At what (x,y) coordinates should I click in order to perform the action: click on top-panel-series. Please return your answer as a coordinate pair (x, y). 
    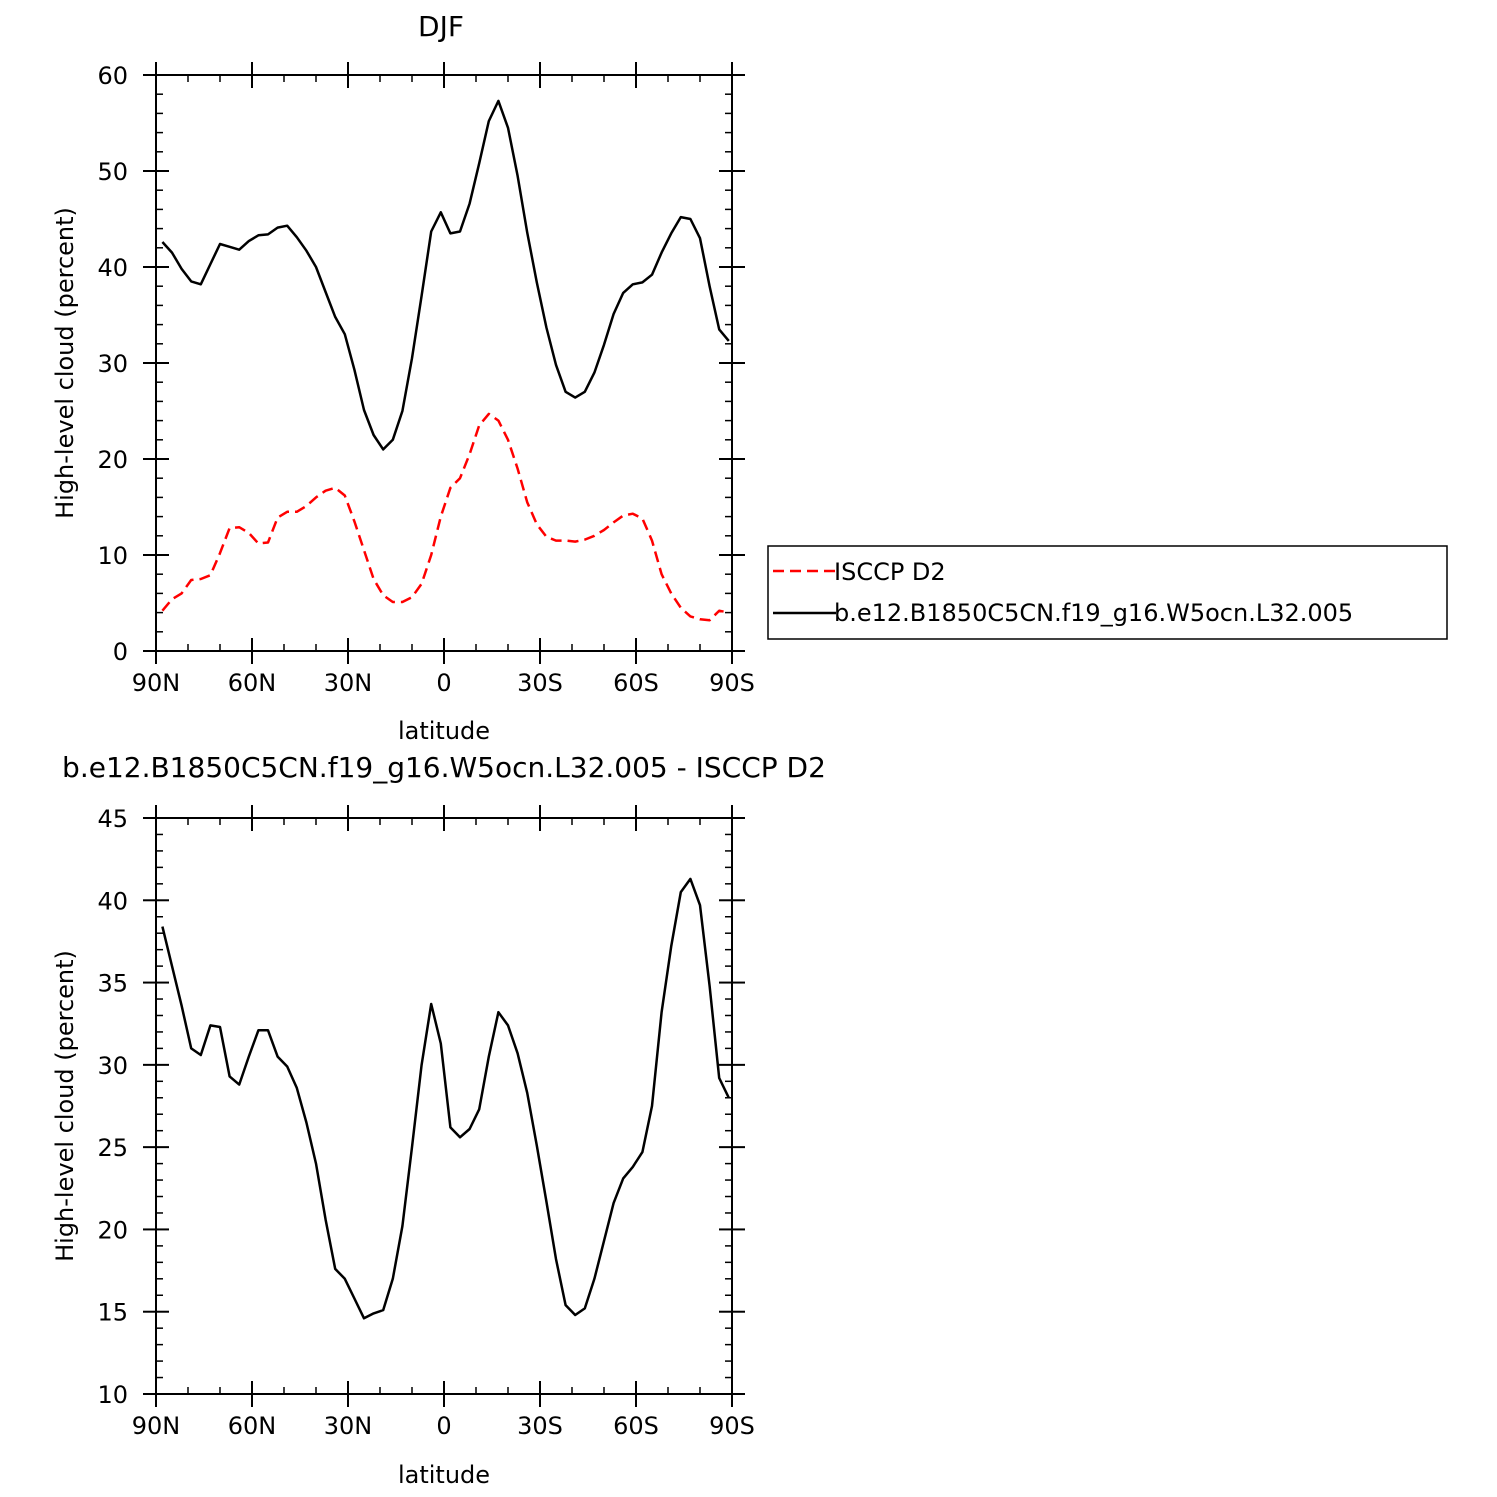
    Looking at the image, I should click on (445, 360).